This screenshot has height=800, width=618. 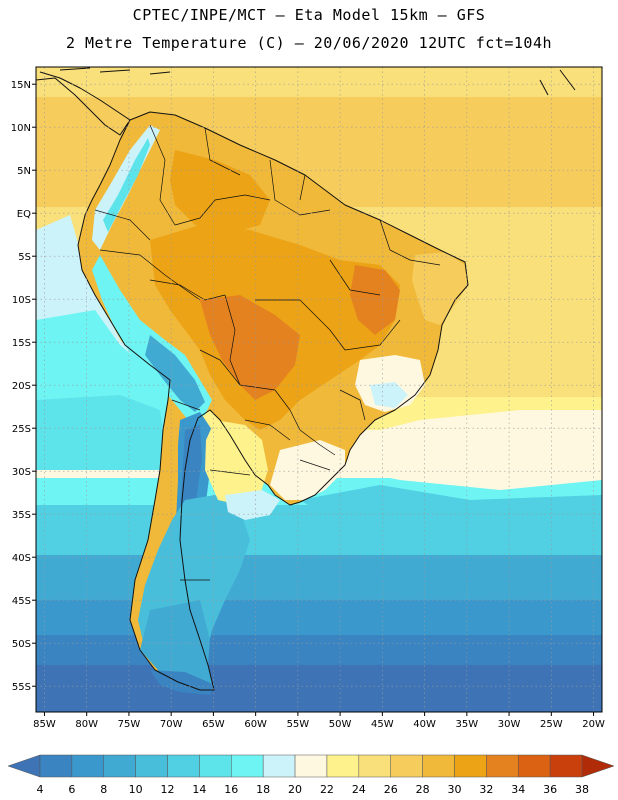 I want to click on lat-tick-label: 5S, so click(x=24, y=257).